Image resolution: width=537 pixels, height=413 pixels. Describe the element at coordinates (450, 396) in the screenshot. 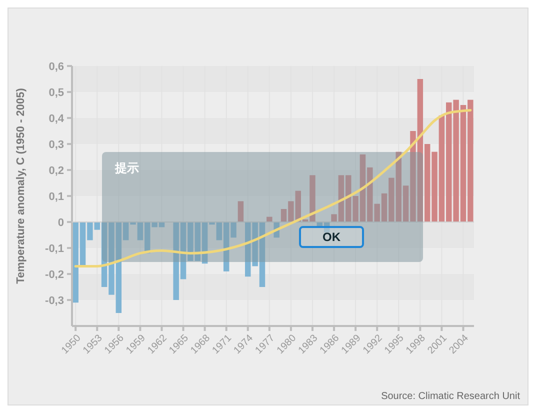

I see `source-note: Source: Climatic Research Unit` at that location.